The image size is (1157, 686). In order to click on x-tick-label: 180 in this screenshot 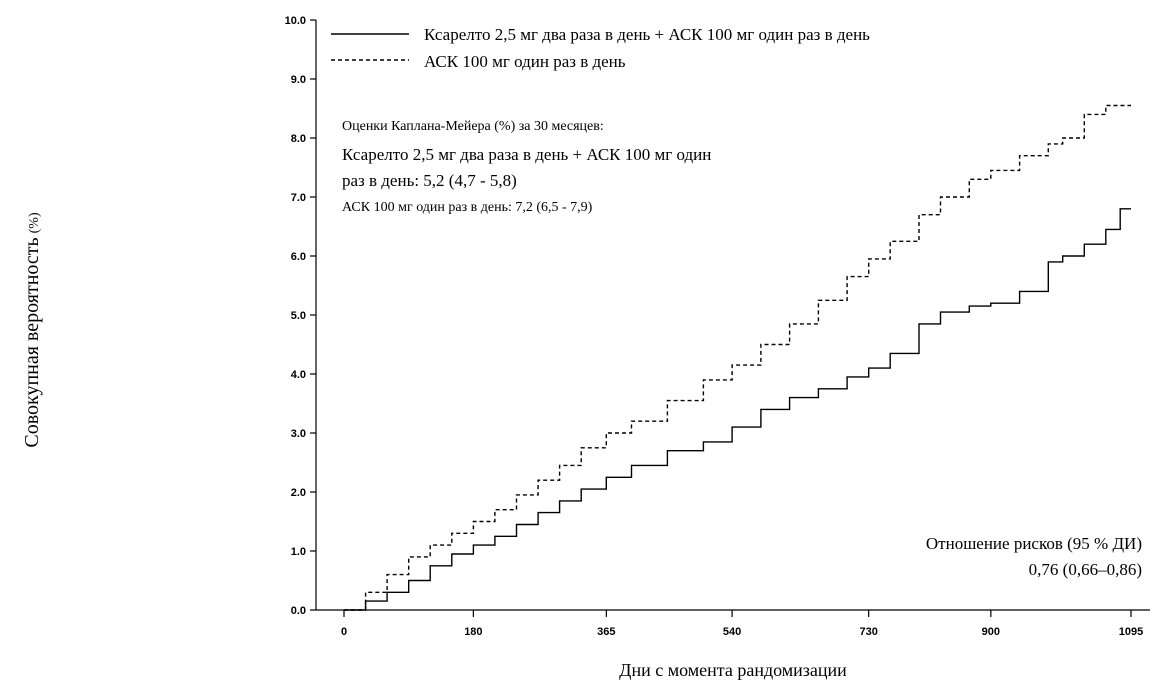, I will do `click(473, 632)`.